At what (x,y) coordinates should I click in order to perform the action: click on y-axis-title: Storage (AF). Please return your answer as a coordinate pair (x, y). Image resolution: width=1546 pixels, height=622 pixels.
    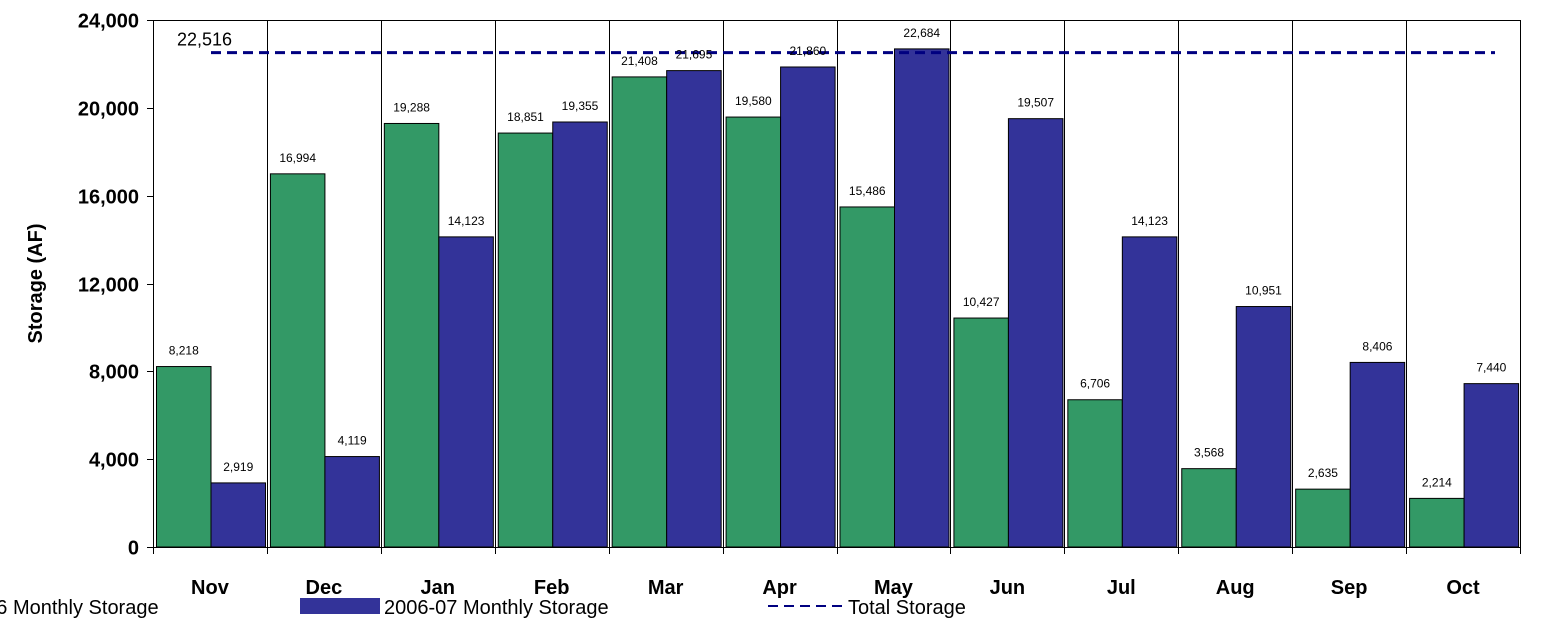
    Looking at the image, I should click on (36, 284).